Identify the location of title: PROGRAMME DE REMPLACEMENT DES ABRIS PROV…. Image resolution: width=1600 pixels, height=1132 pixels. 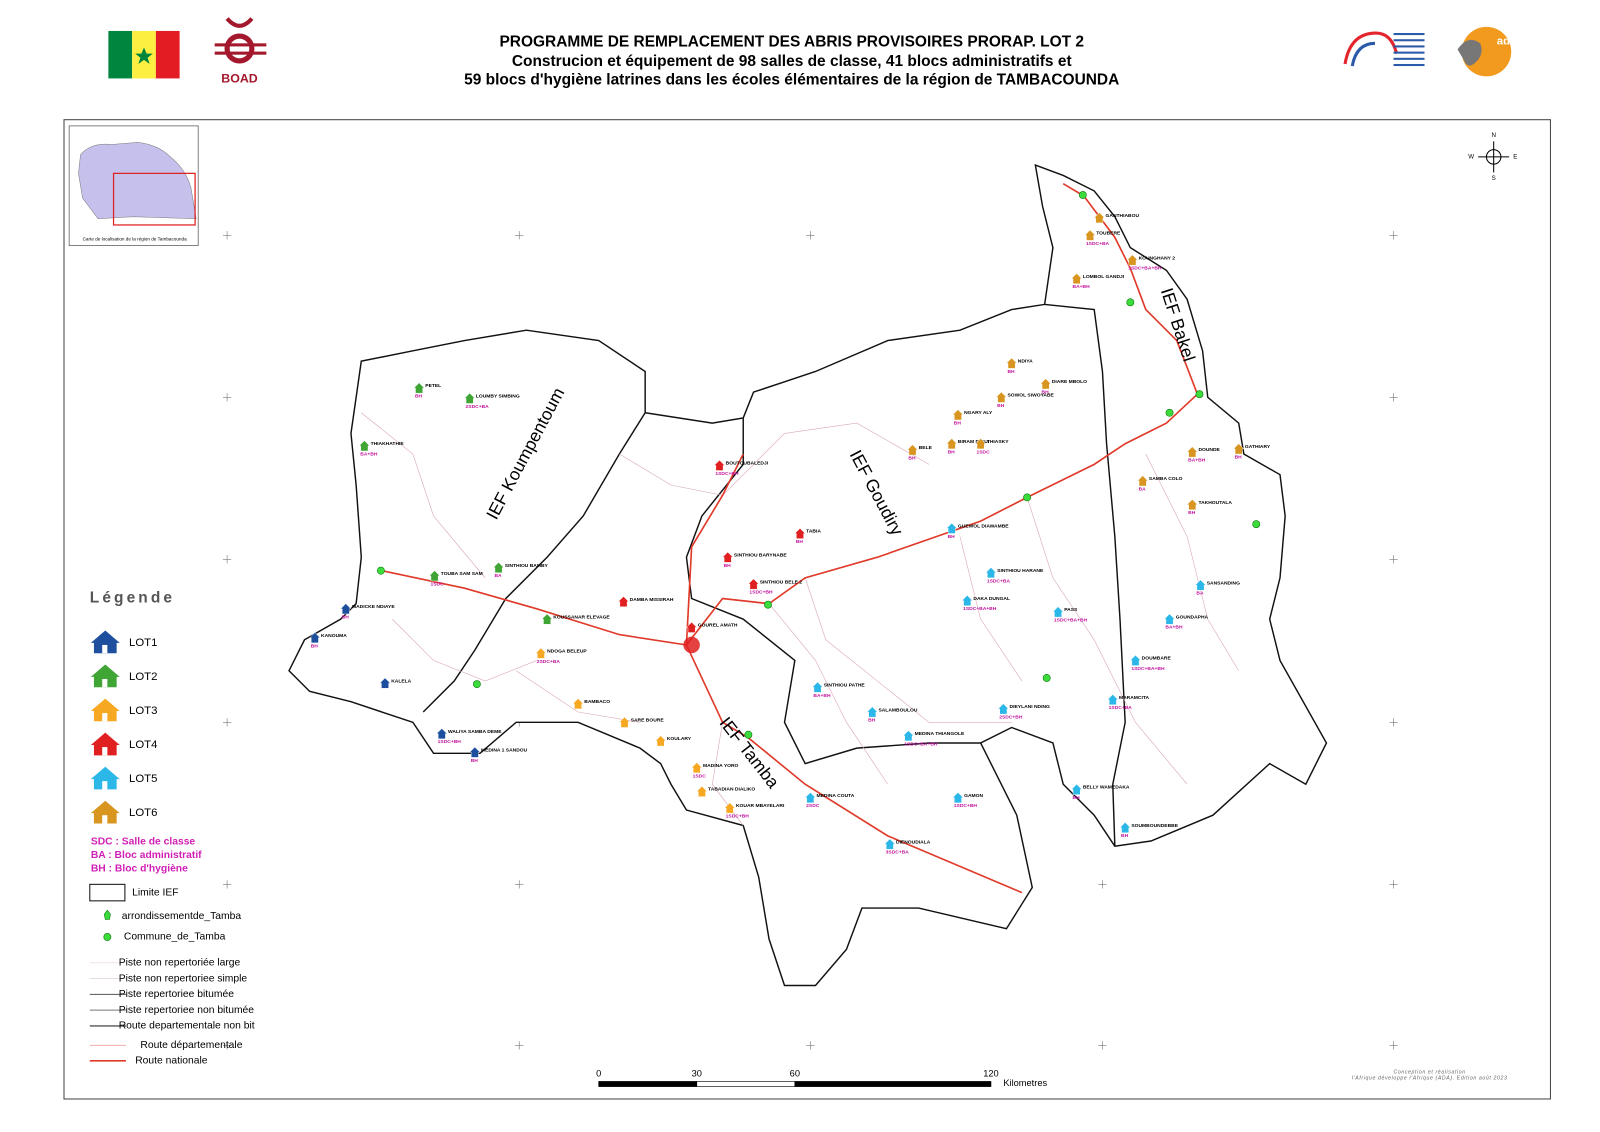
(791, 41).